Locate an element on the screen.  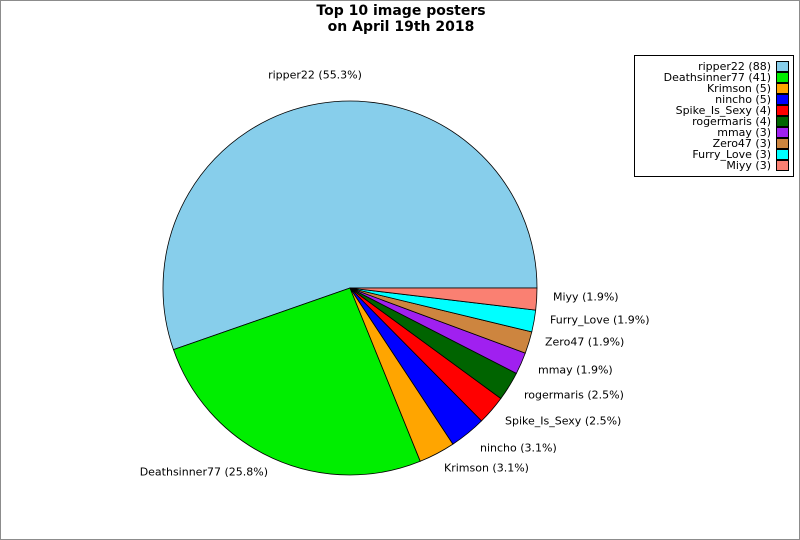
legend-row-Spike_Is_Sexy: Spike_Is_Sexy (4) is located at coordinates (714, 110).